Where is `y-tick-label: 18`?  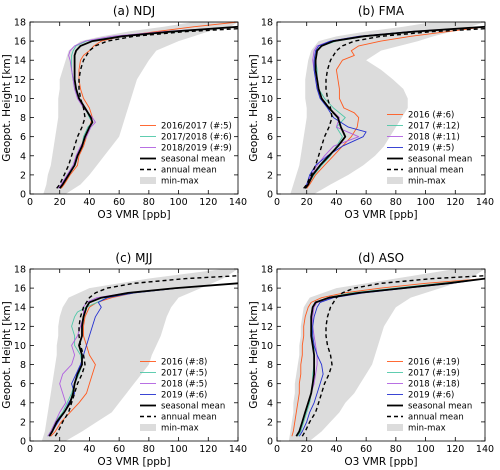 y-tick-label: 18 is located at coordinates (20, 270).